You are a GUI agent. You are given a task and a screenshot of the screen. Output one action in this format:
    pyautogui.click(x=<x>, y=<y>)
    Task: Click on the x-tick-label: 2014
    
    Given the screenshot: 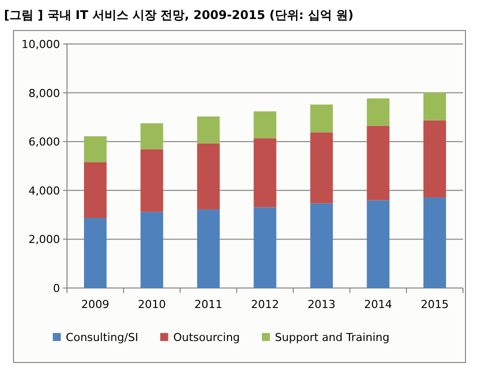 What is the action you would take?
    pyautogui.click(x=378, y=304)
    